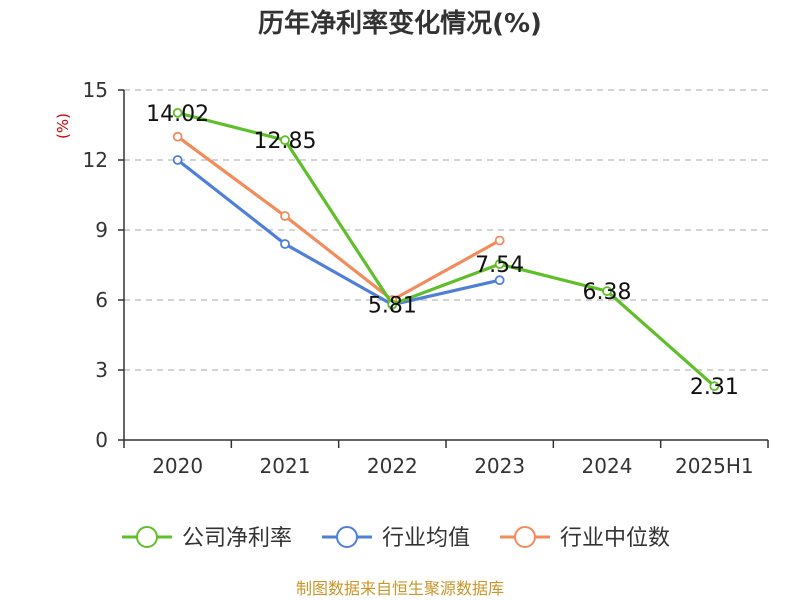 The image size is (800, 600). Describe the element at coordinates (63, 126) in the screenshot. I see `y-axis-label: (%)` at that location.